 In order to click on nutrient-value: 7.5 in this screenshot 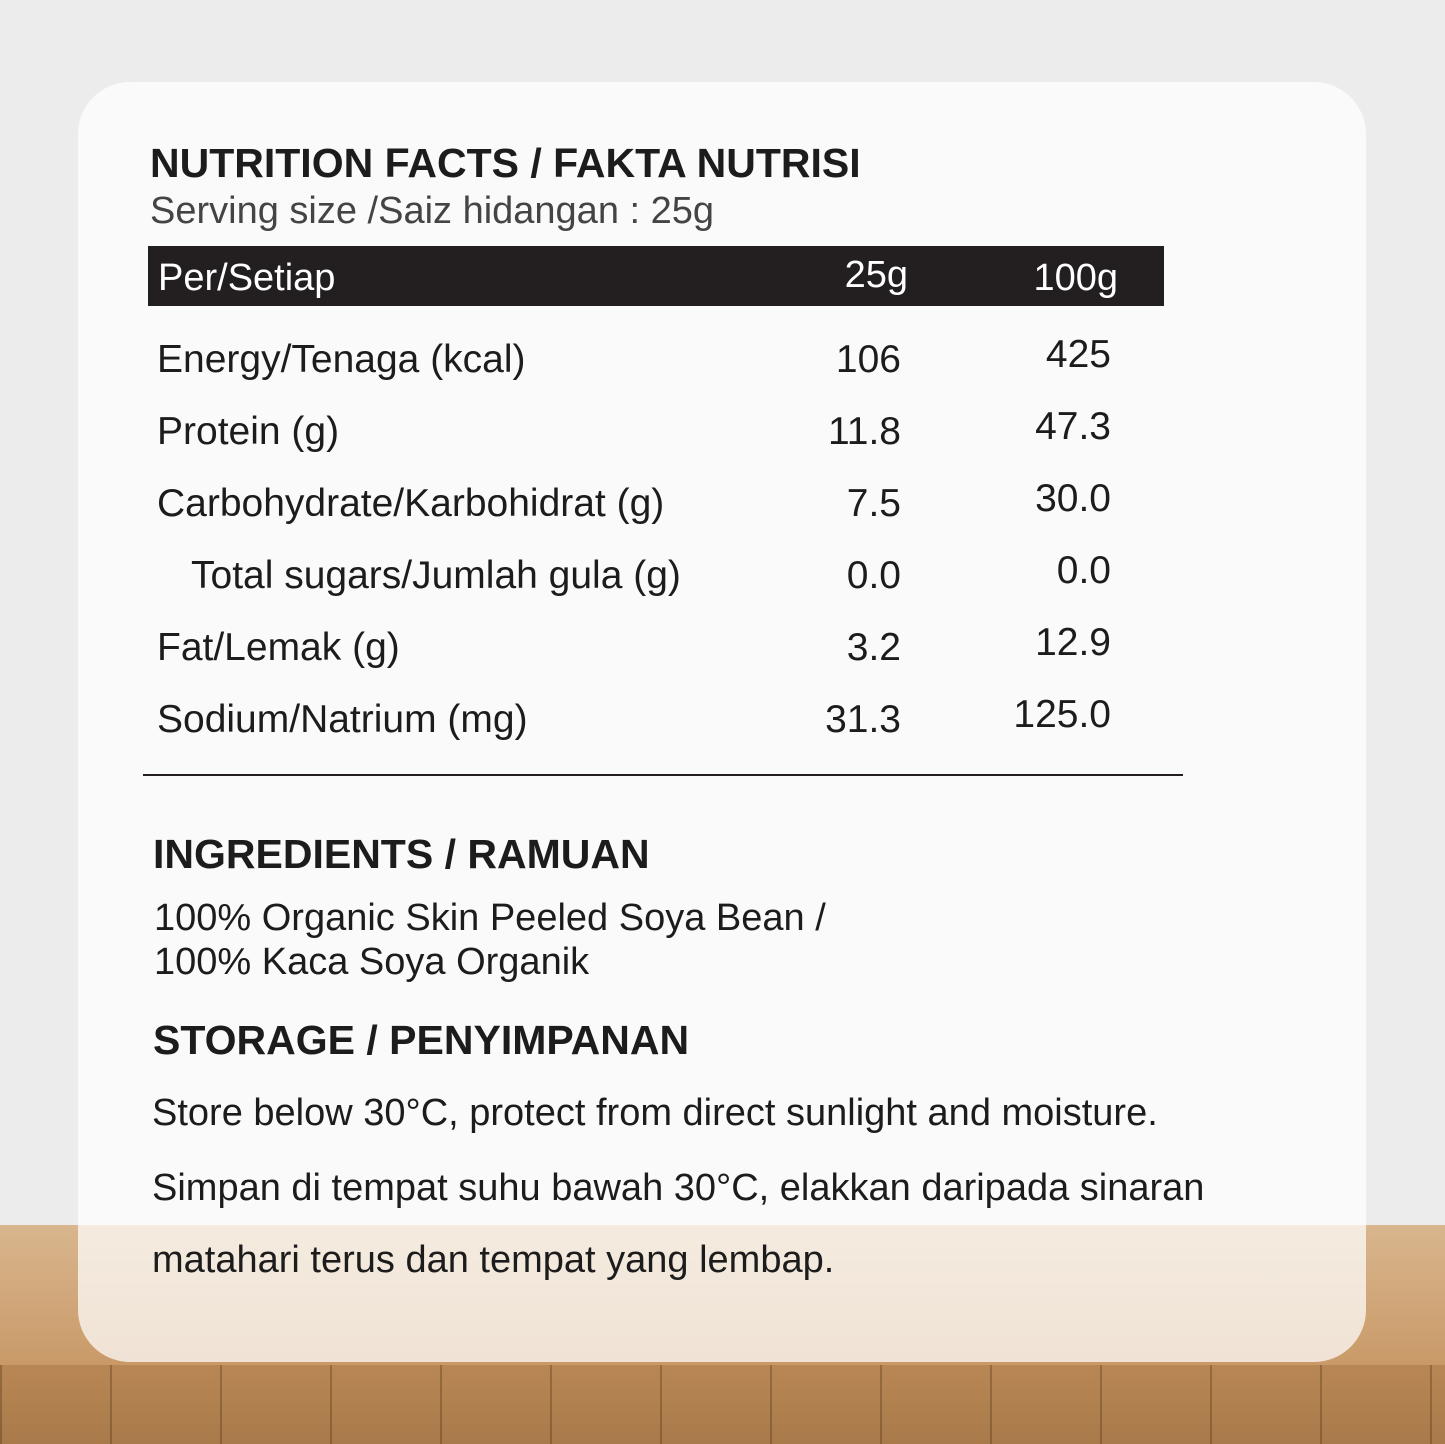, I will do `click(873, 503)`.